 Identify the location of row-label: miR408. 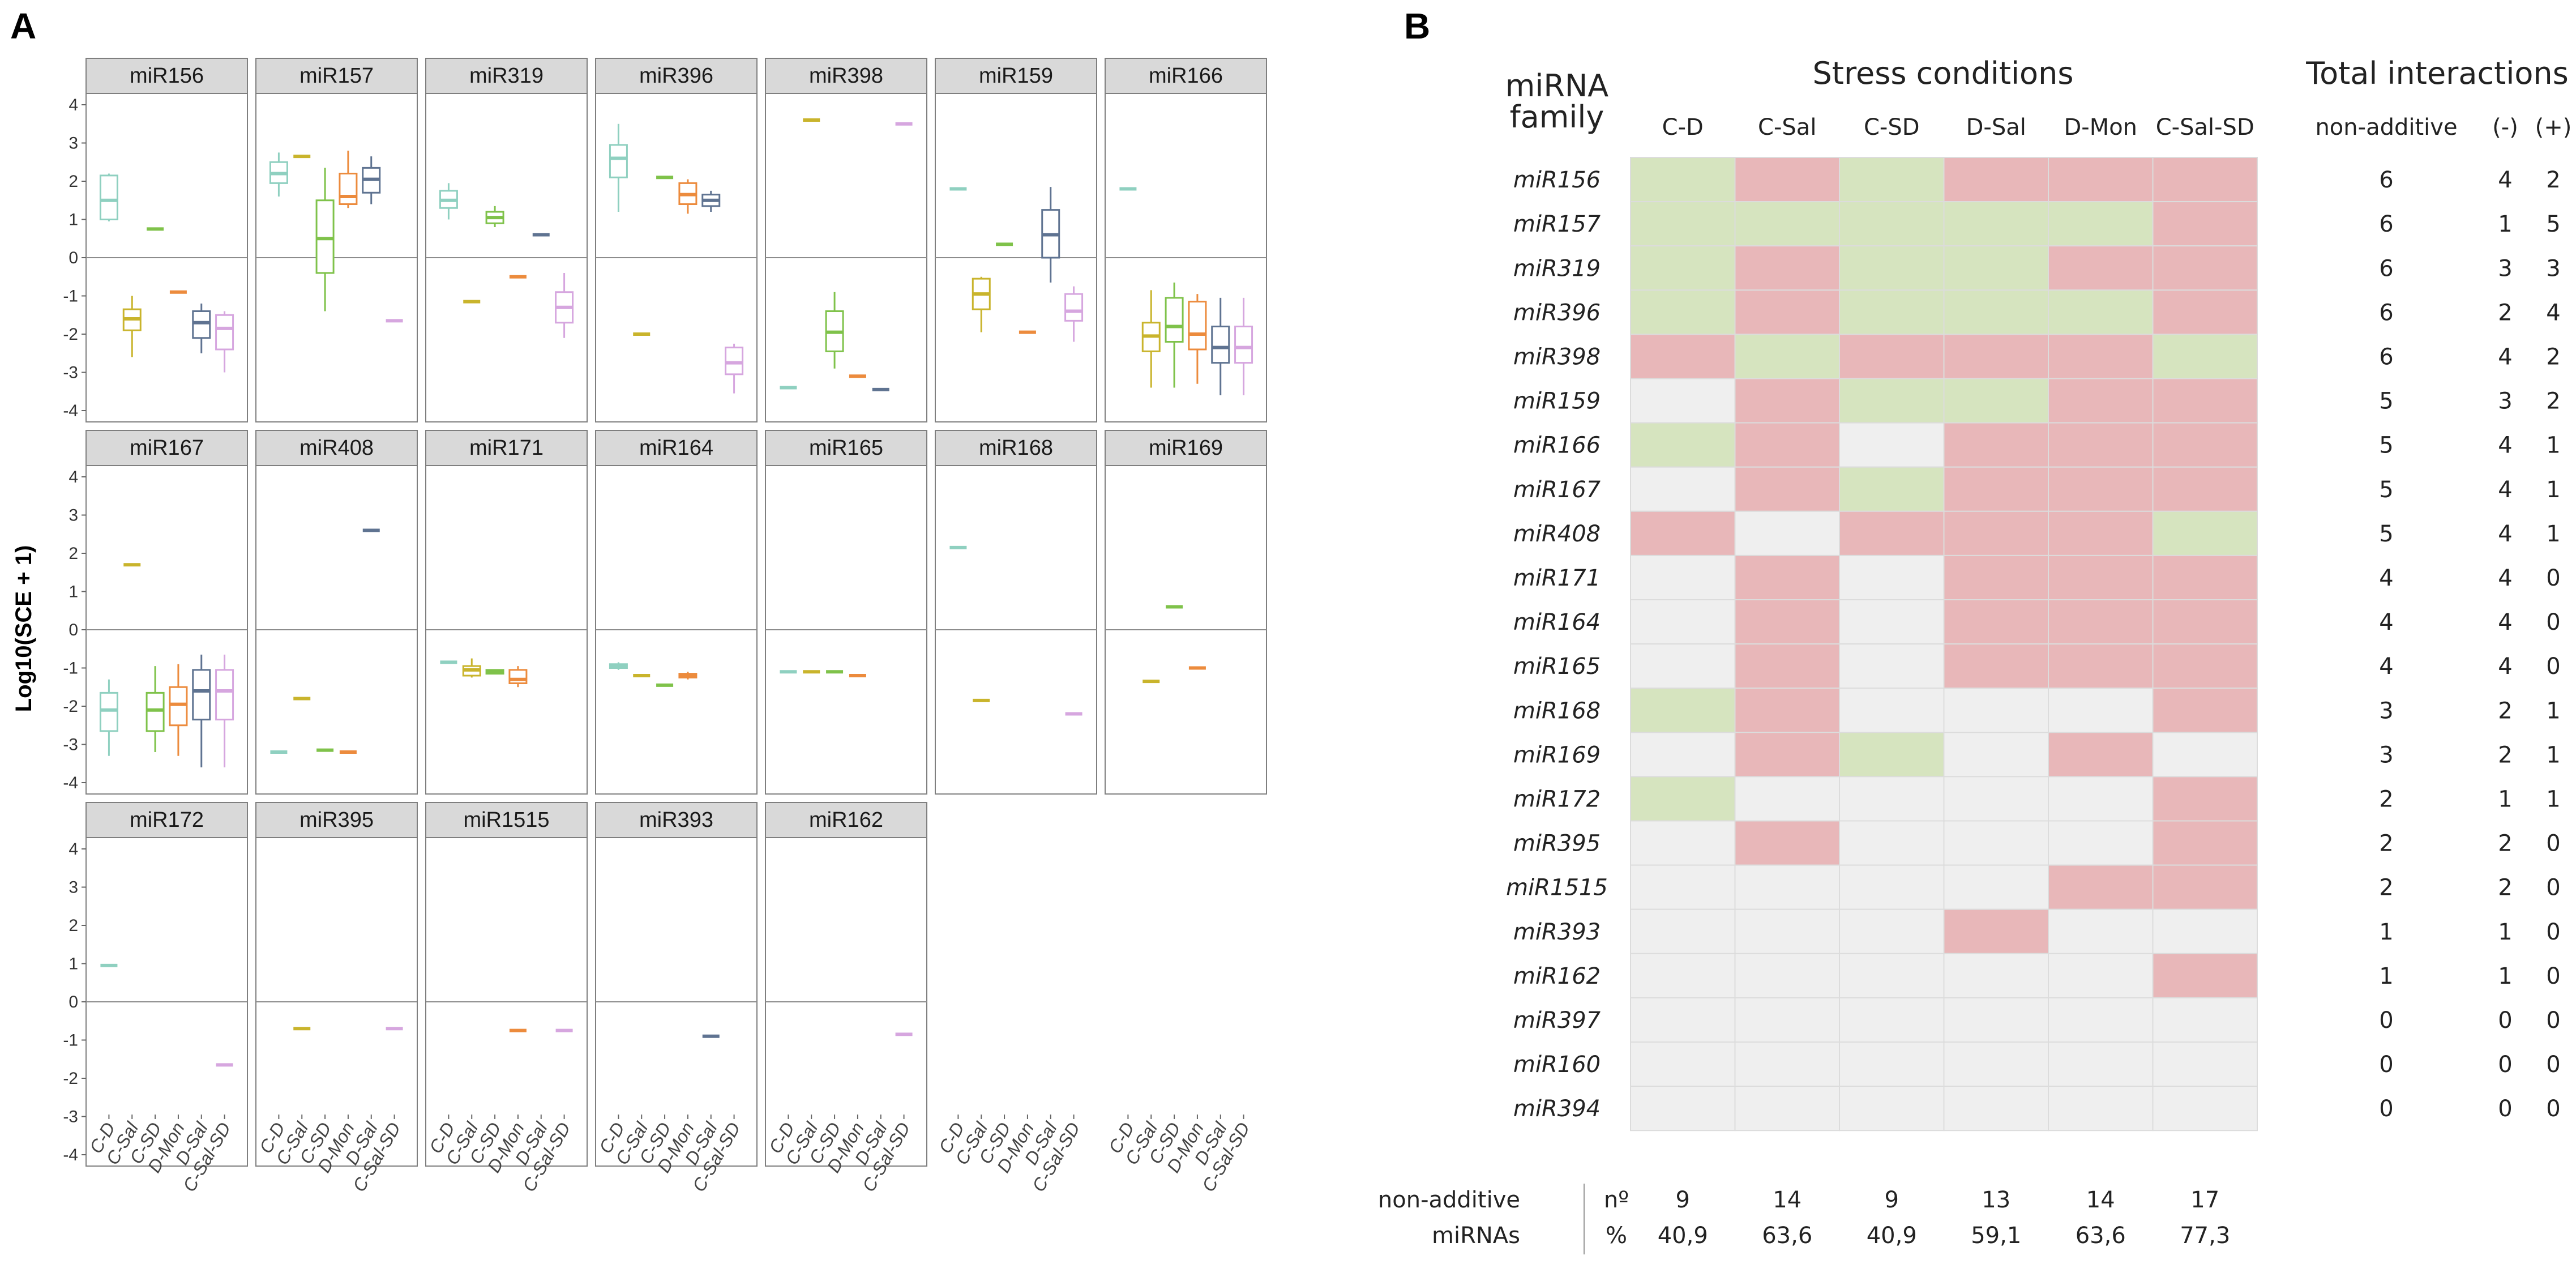
(1557, 534).